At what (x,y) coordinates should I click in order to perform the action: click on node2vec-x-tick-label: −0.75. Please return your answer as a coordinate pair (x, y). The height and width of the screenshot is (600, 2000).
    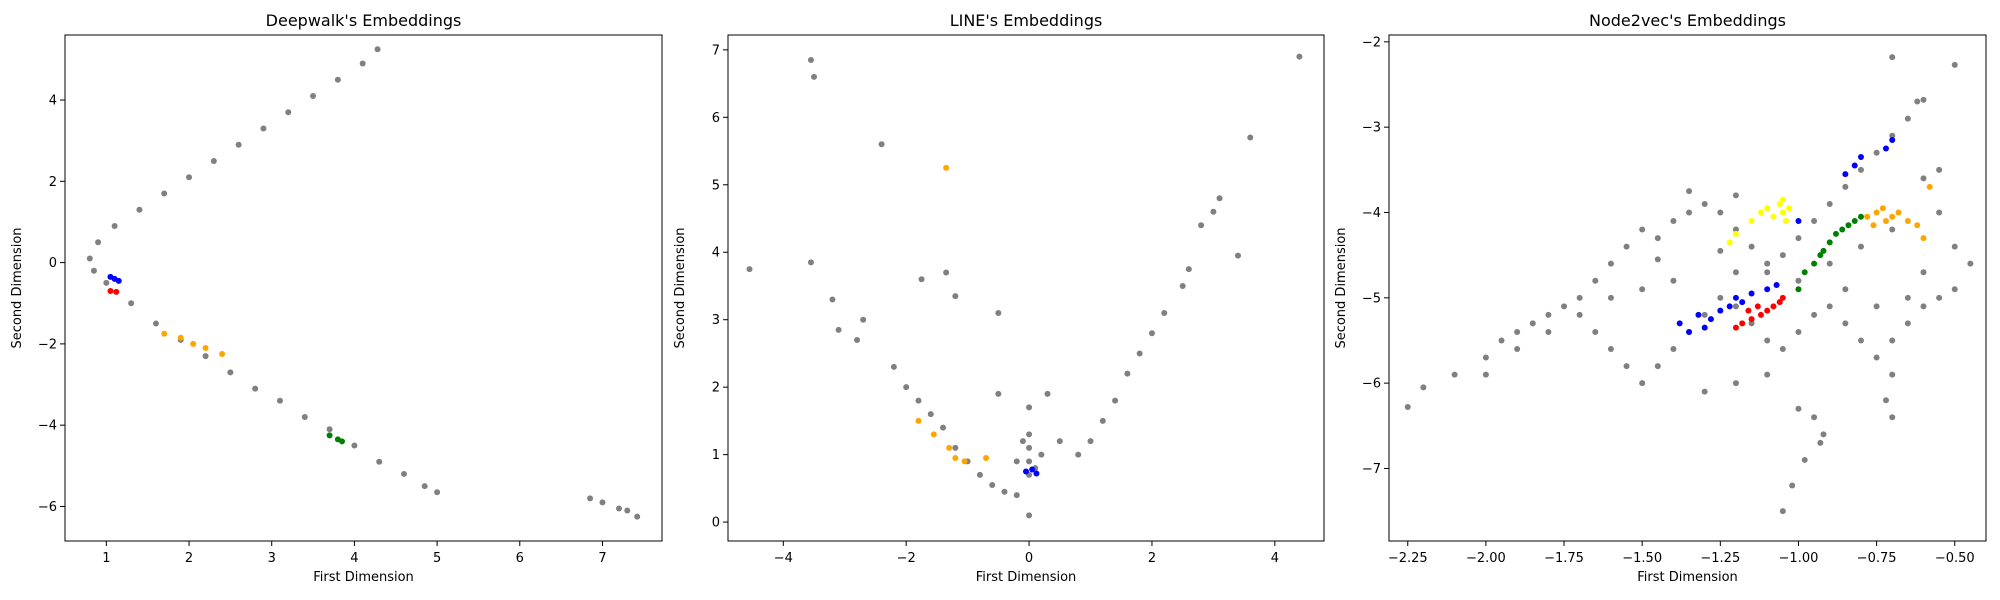
    Looking at the image, I should click on (1877, 558).